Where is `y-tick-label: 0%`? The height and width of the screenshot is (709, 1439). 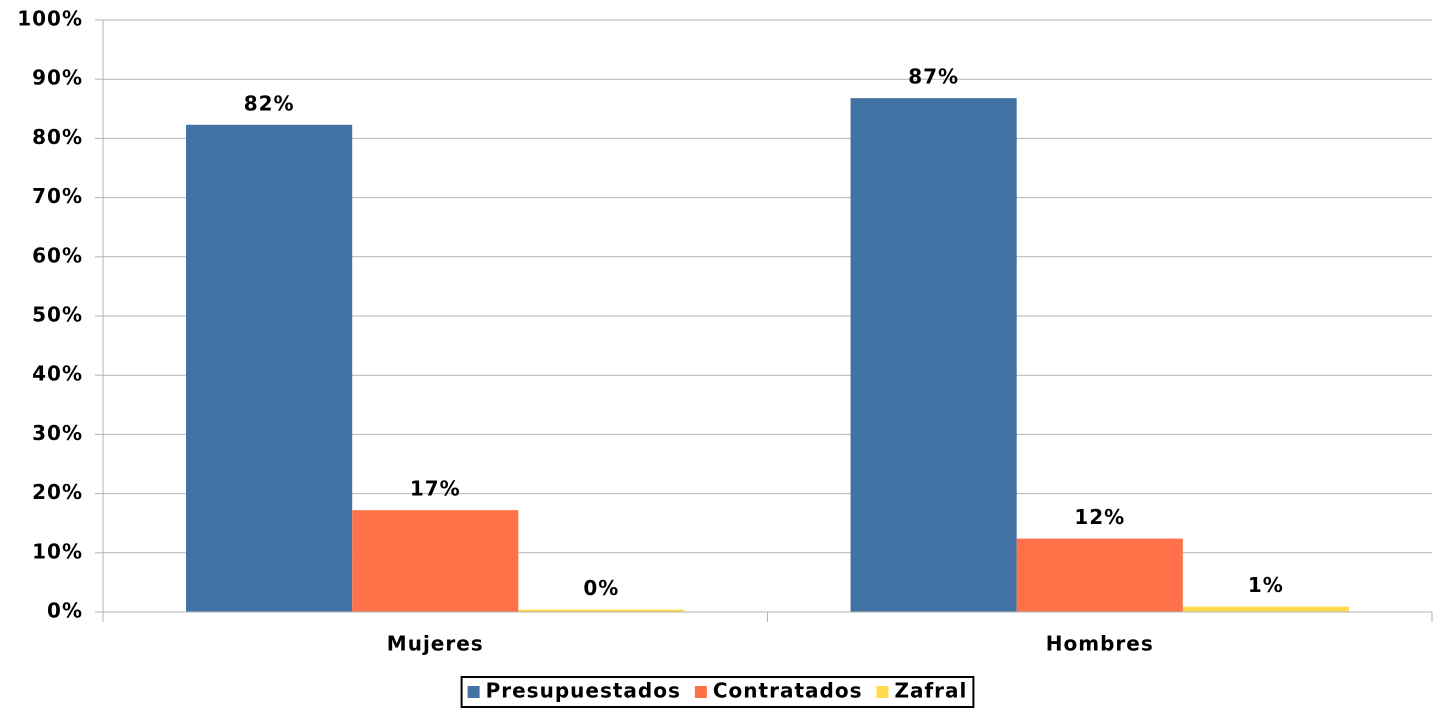 y-tick-label: 0% is located at coordinates (65, 611).